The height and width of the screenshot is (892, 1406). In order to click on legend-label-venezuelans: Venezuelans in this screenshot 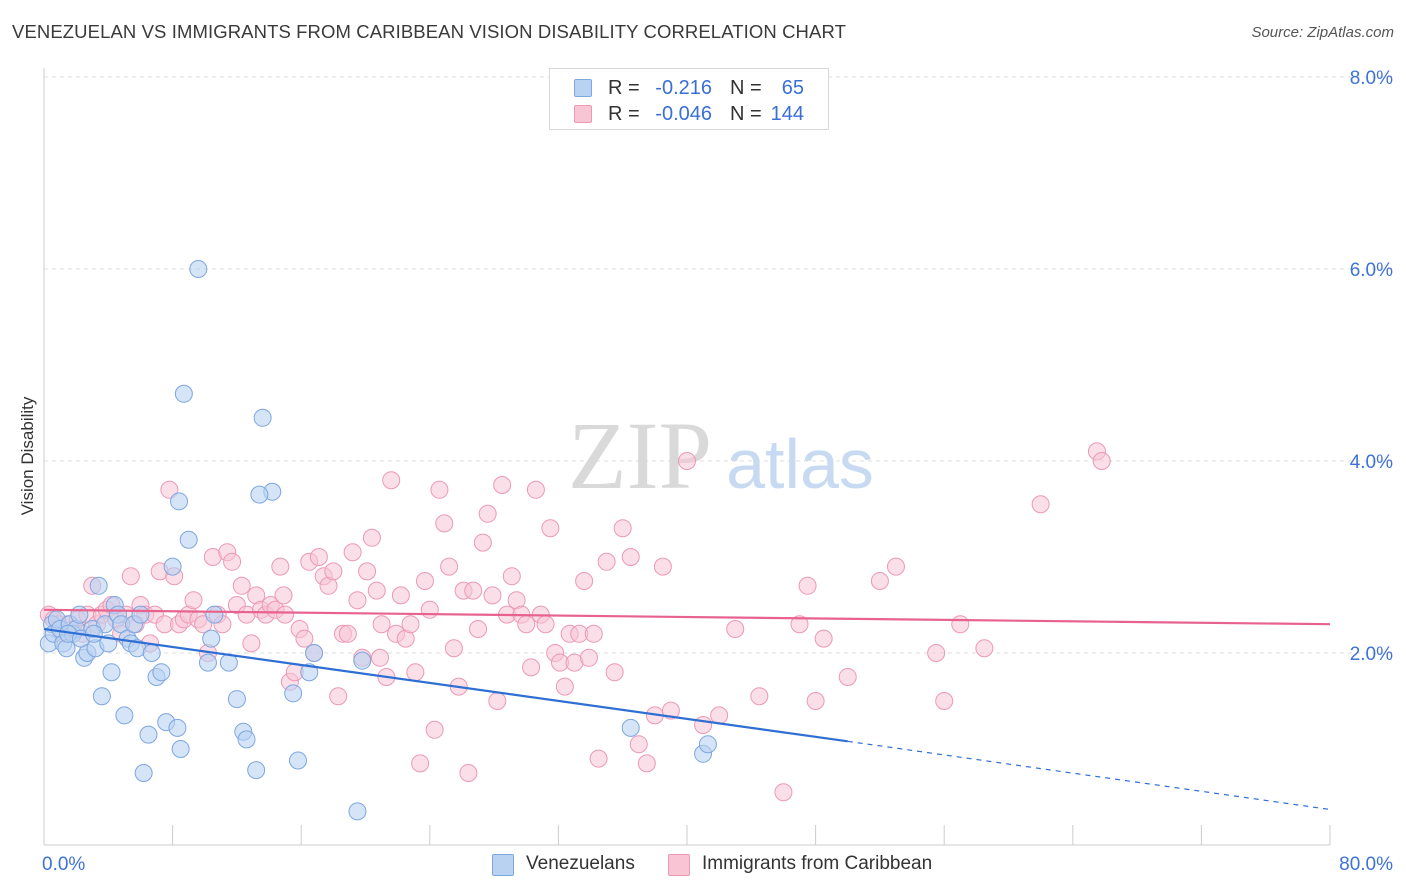, I will do `click(580, 863)`.